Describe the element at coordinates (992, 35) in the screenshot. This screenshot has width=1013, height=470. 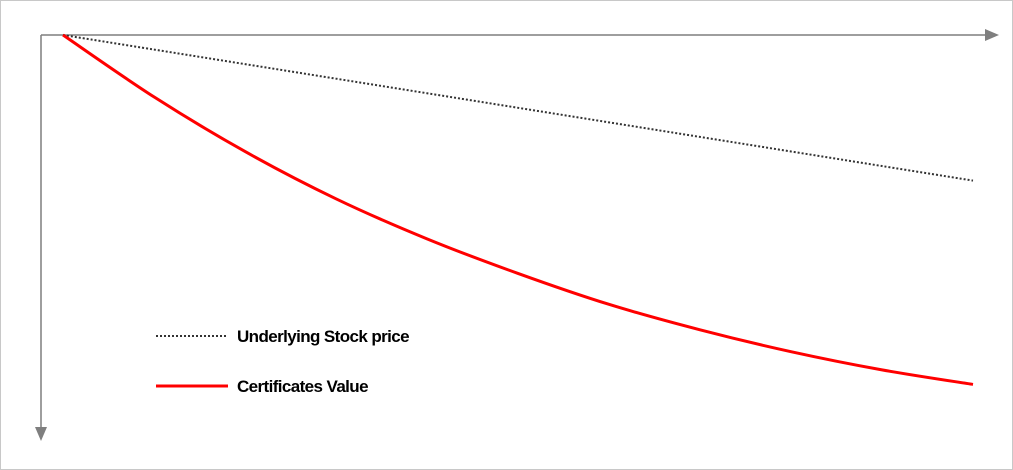
I see `x-axis-arrow-icon` at that location.